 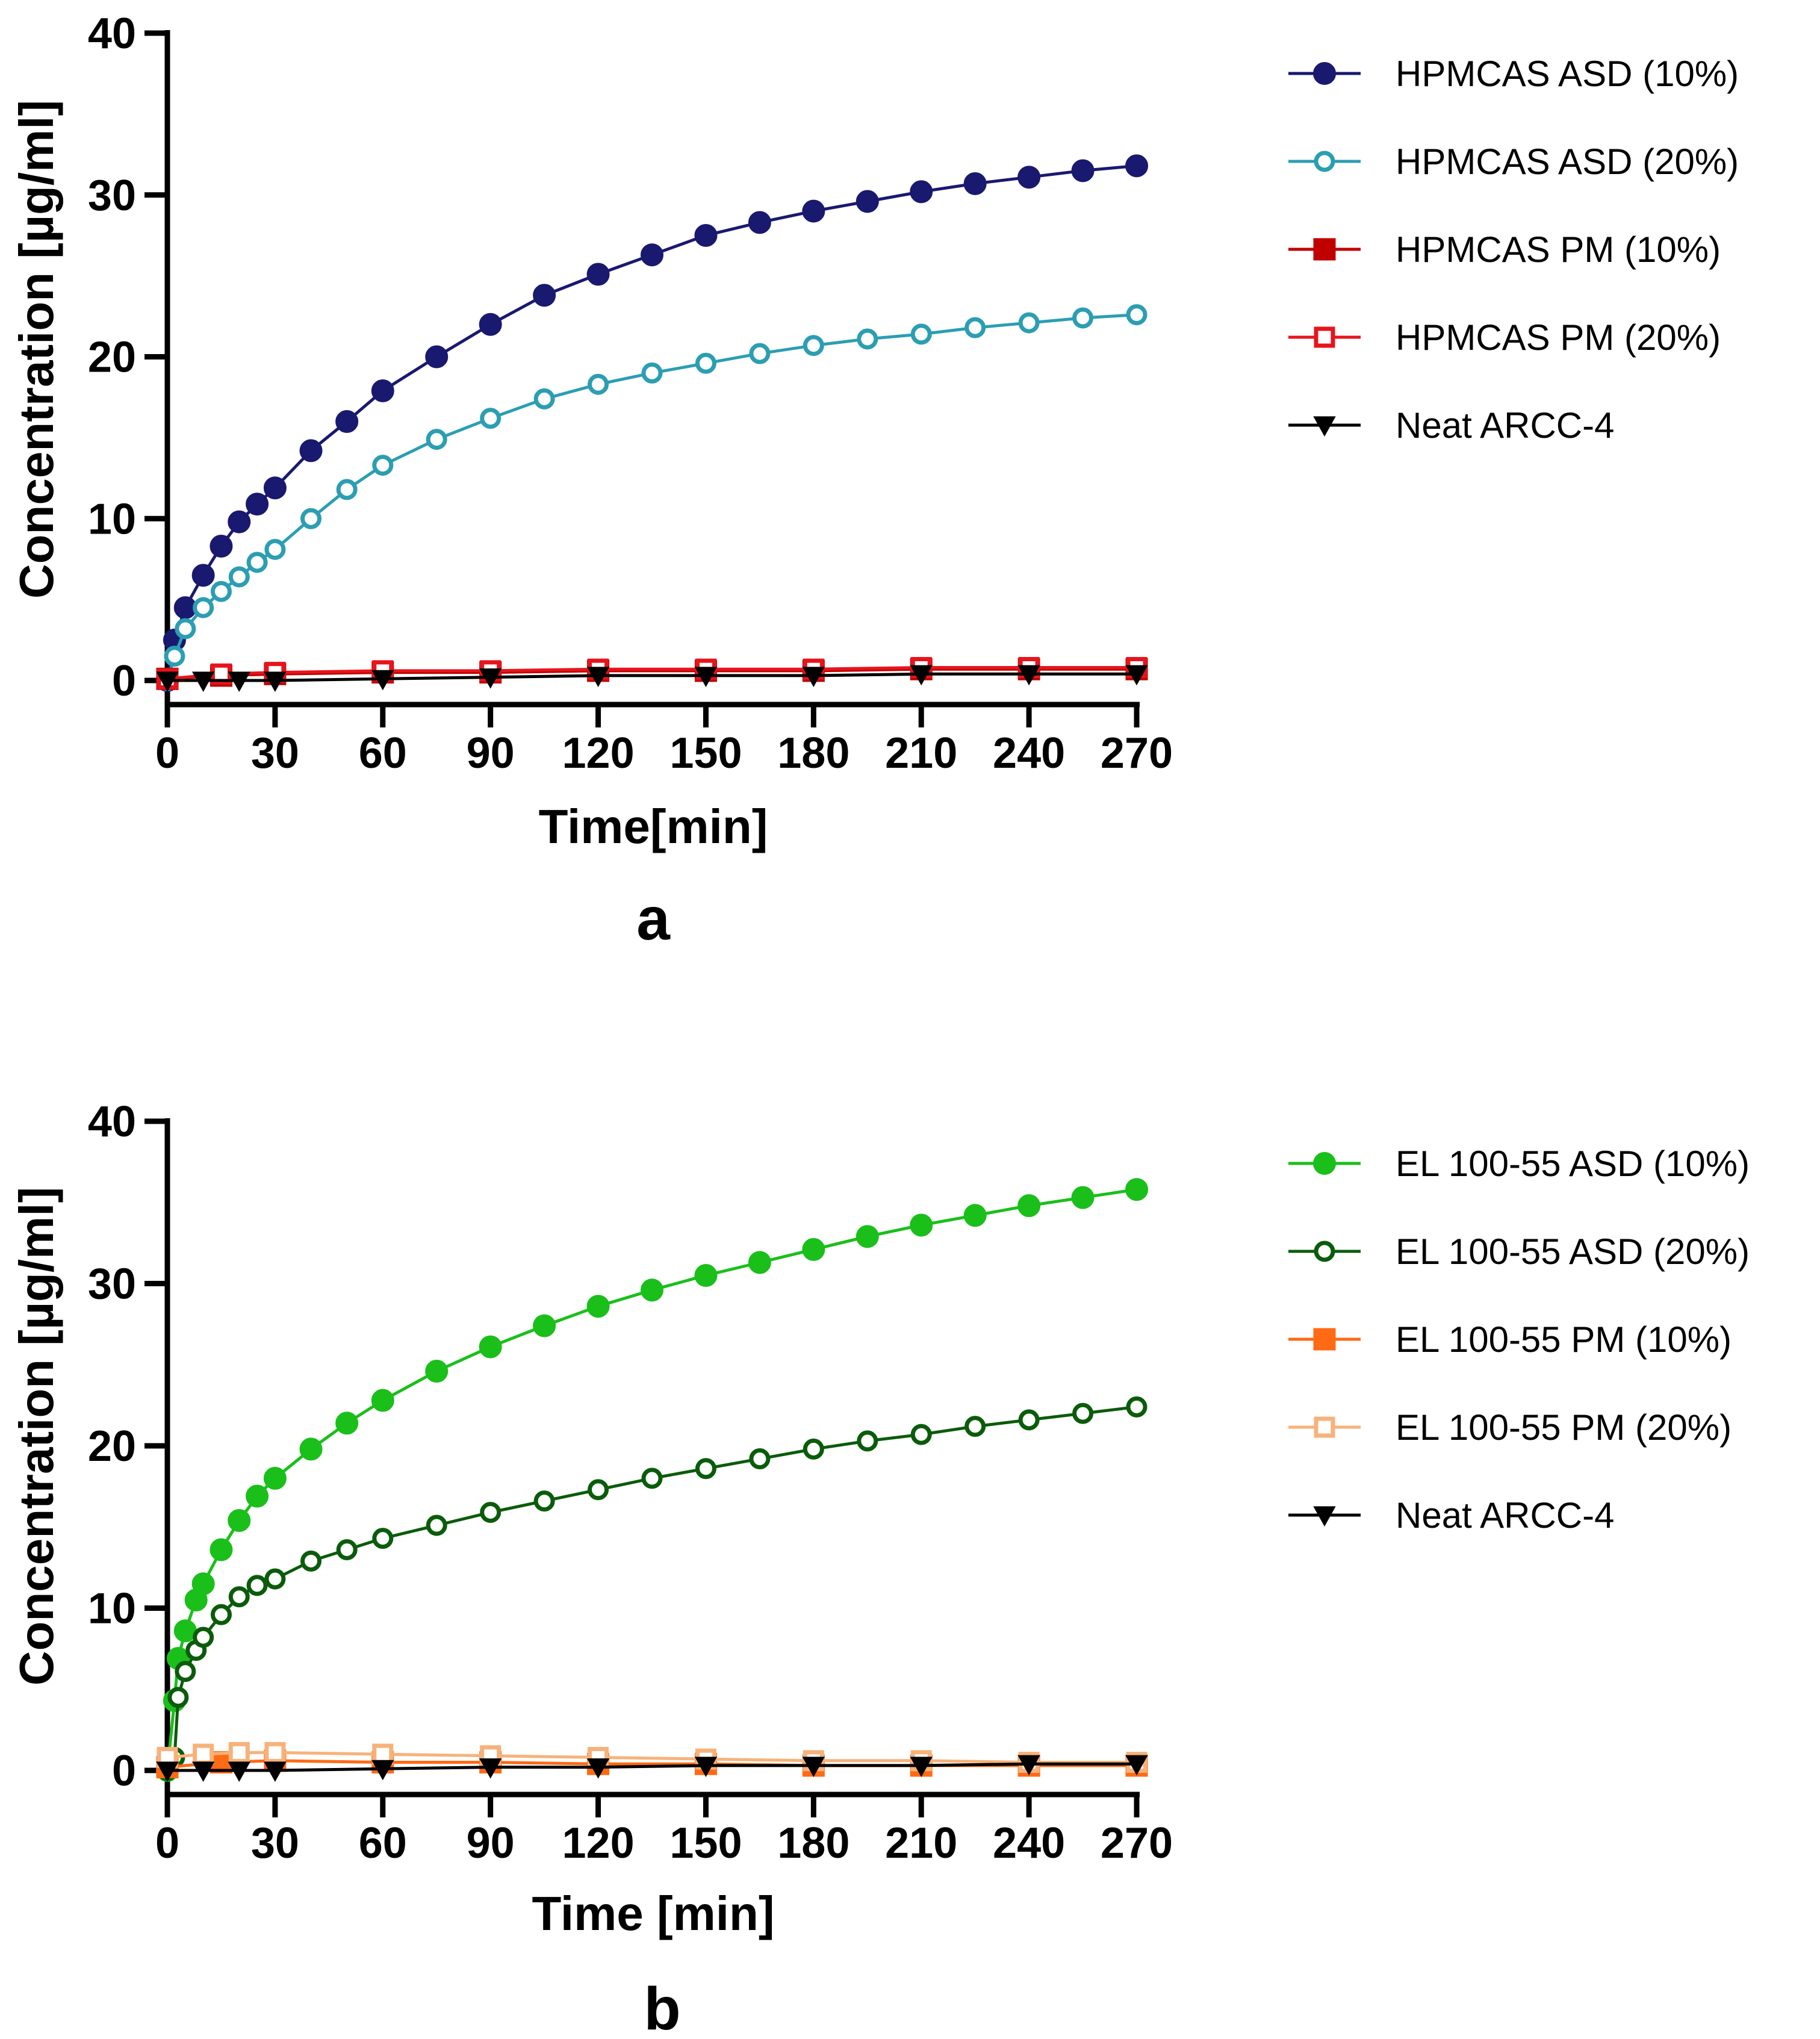 What do you see at coordinates (36, 349) in the screenshot?
I see `y-axis-title-a: Concentration [µg/ml]` at bounding box center [36, 349].